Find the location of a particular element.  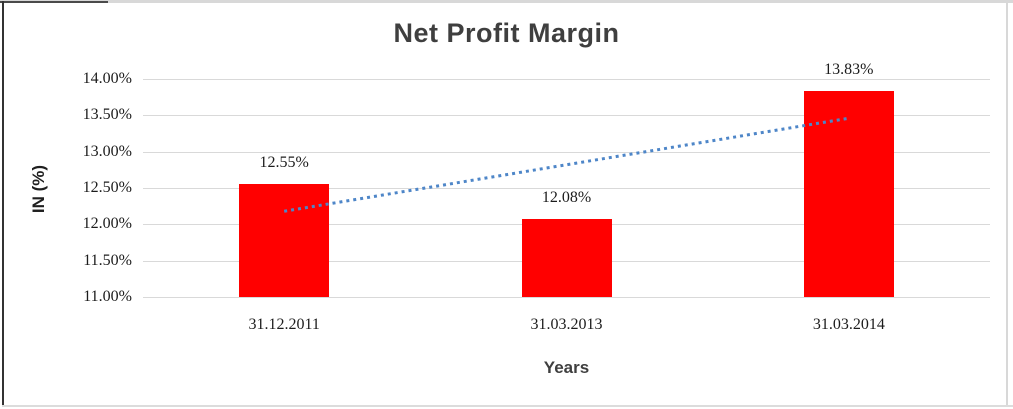

x-axis-title: Years is located at coordinates (566, 367).